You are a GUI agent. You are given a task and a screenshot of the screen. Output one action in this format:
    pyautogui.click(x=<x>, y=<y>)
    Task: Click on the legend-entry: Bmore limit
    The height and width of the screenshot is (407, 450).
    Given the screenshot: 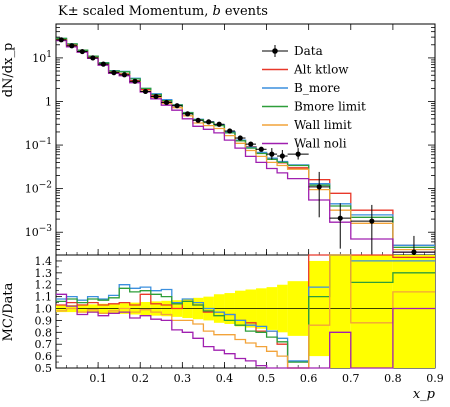 What is the action you would take?
    pyautogui.click(x=314, y=107)
    